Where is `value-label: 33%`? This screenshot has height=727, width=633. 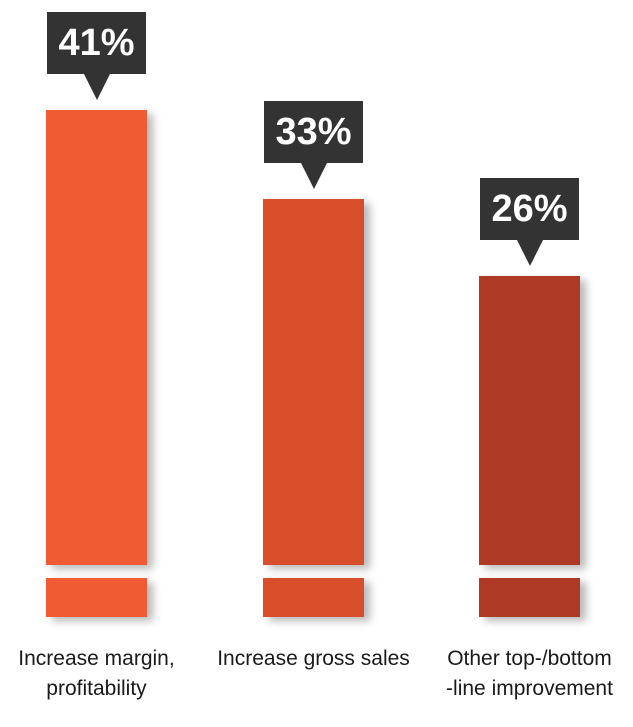 value-label: 33% is located at coordinates (313, 131).